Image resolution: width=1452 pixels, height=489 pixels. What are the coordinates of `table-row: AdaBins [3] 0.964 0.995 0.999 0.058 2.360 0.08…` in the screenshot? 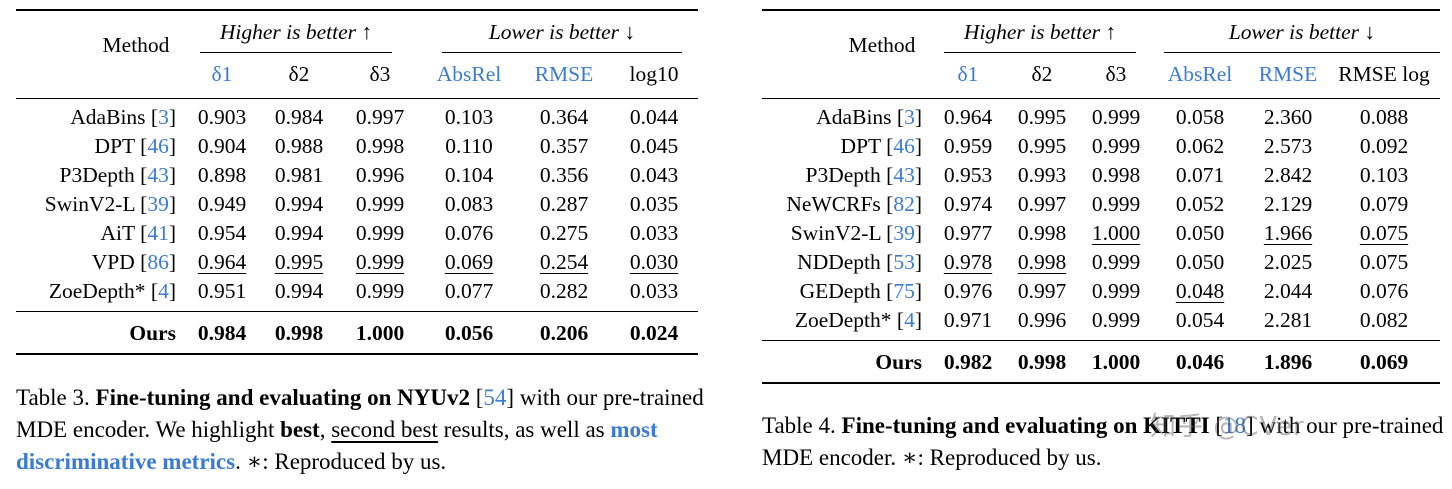 It's located at (1101, 117).